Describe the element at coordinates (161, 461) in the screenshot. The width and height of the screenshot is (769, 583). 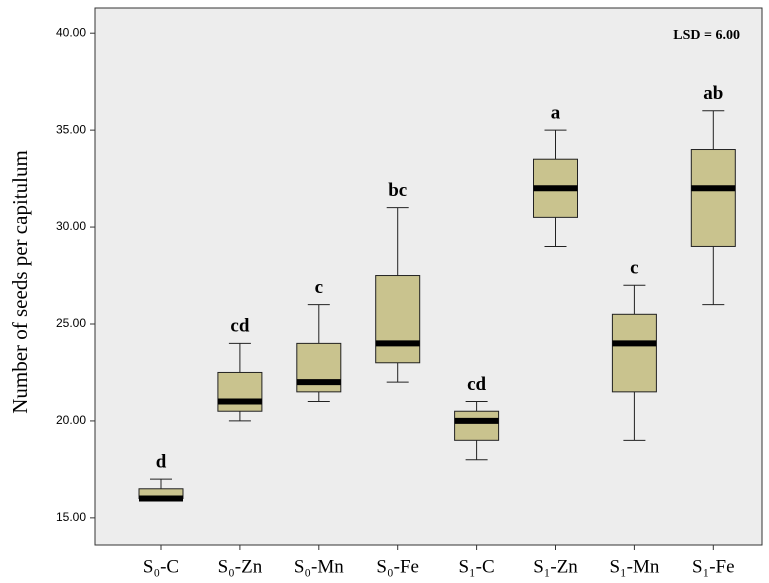
I see `group-letter: d` at that location.